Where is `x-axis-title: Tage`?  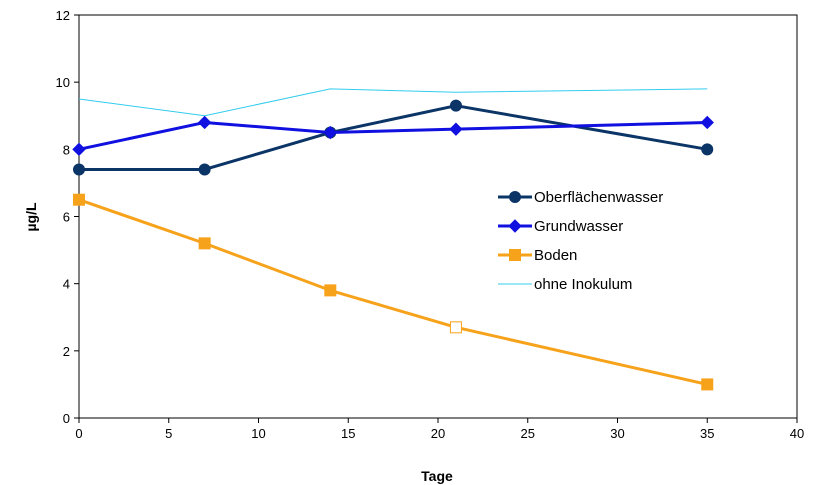
x-axis-title: Tage is located at coordinates (437, 476).